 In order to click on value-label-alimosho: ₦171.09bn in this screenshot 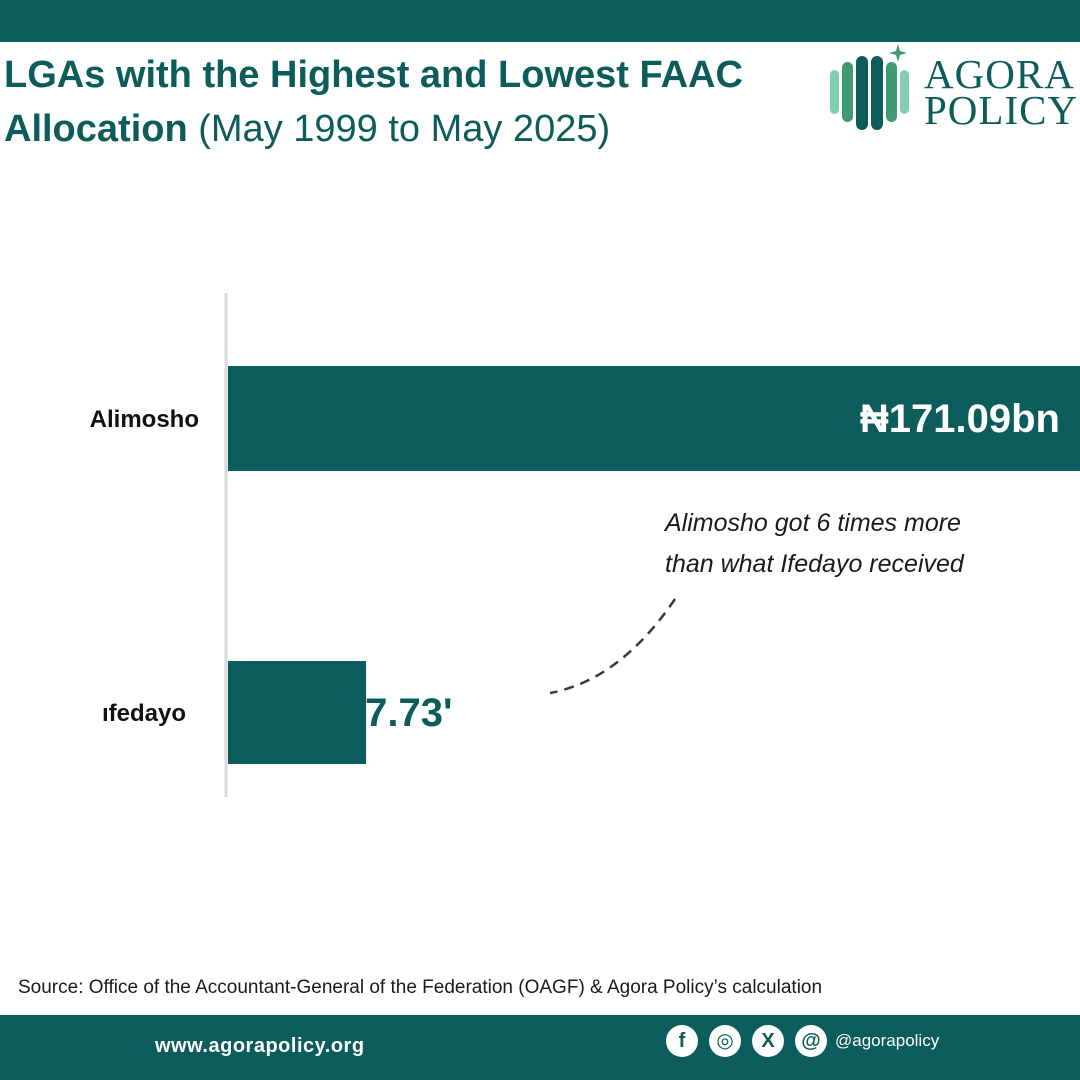, I will do `click(960, 419)`.